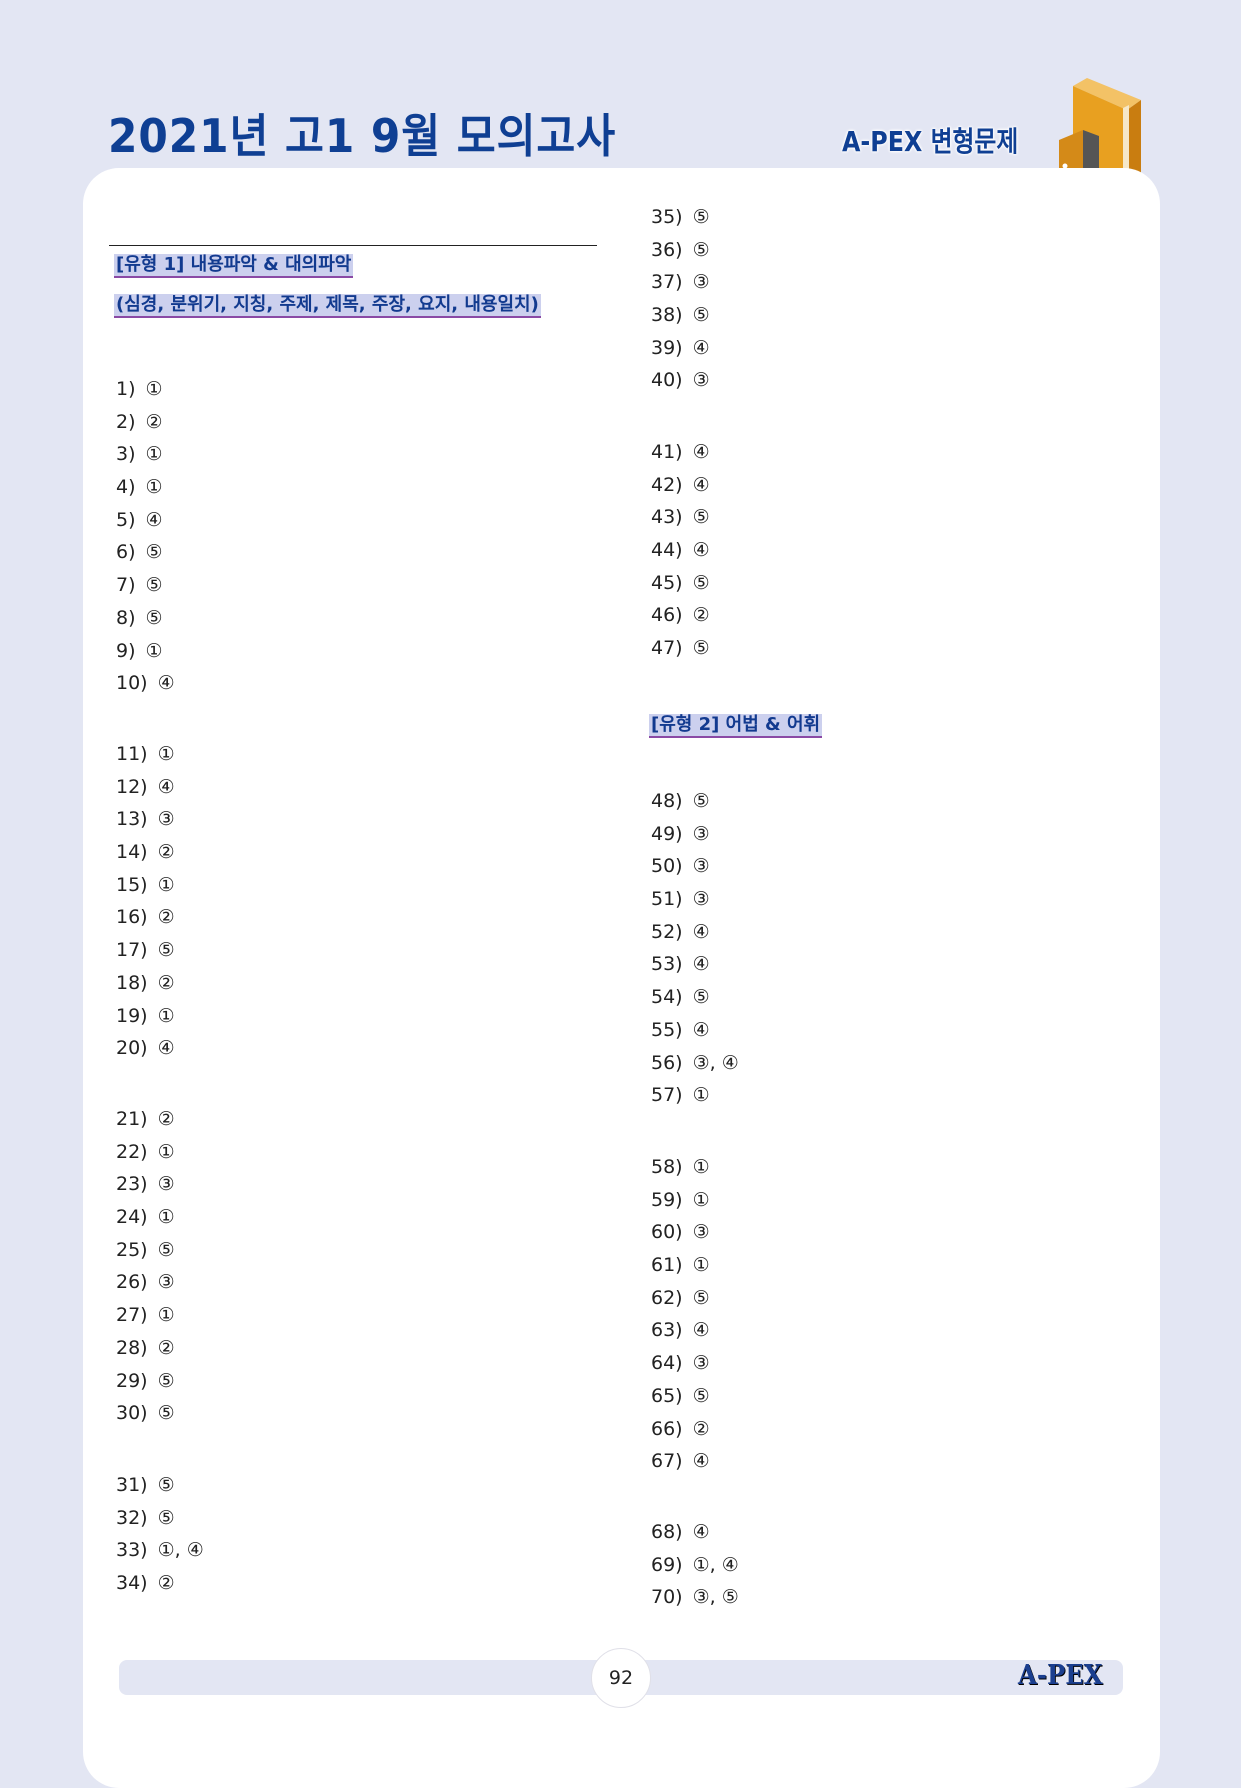  What do you see at coordinates (145, 1048) in the screenshot?
I see `answer-row: 20) ④` at bounding box center [145, 1048].